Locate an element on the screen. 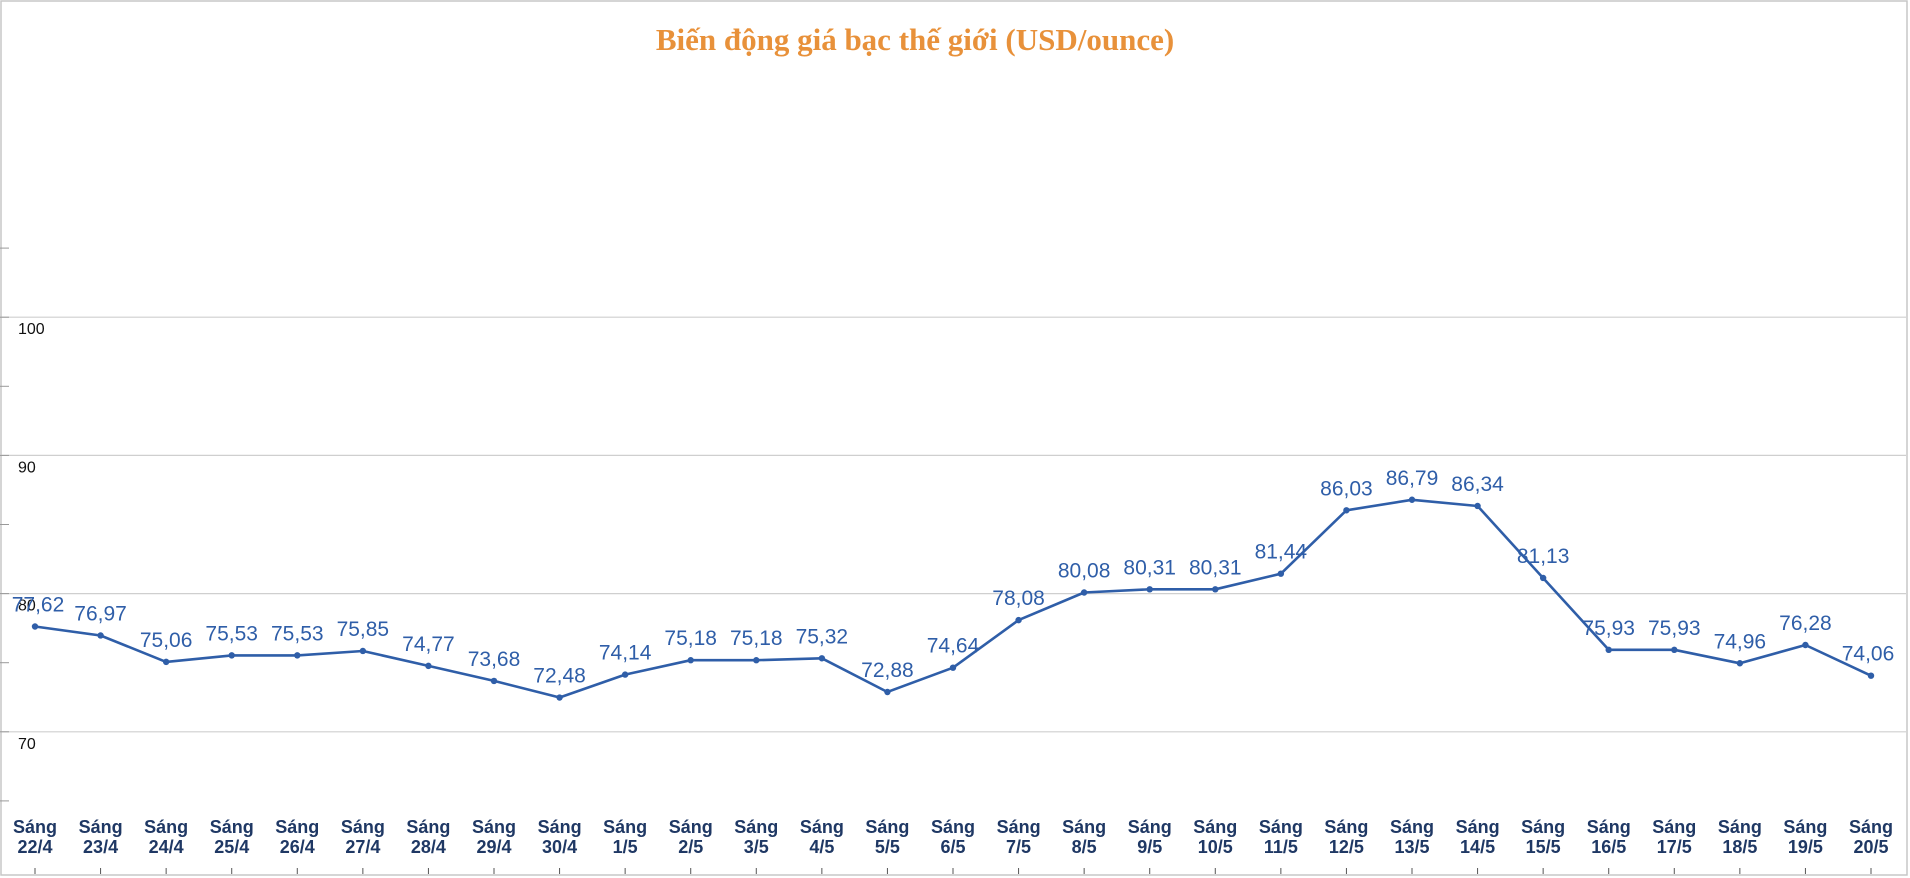 This screenshot has width=1910, height=878. x-tick-label: Sáng 8/5 is located at coordinates (1084, 837).